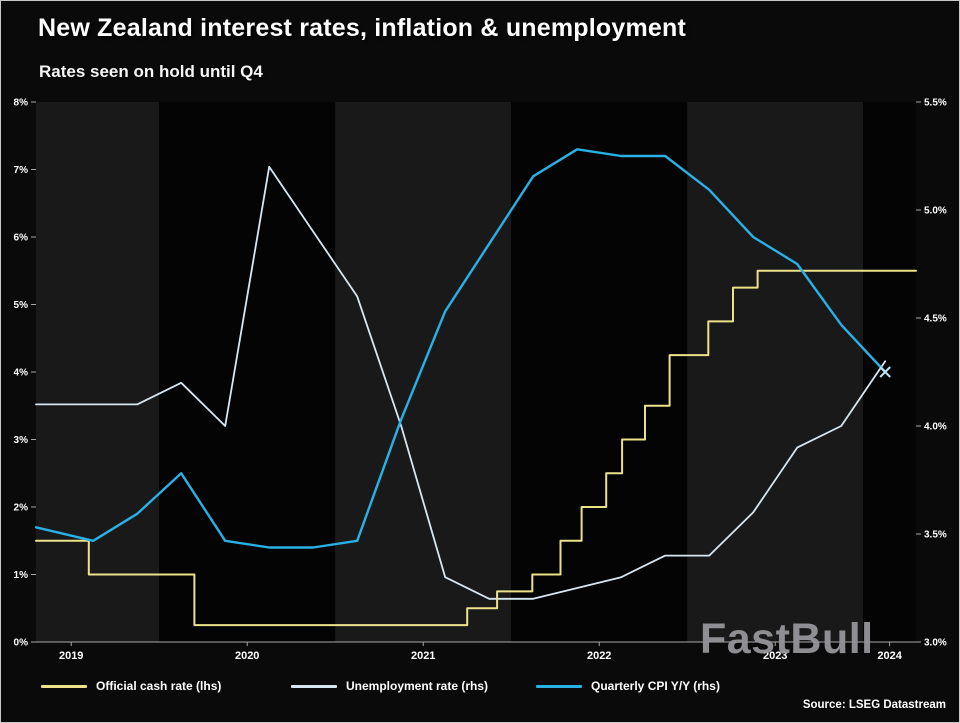  Describe the element at coordinates (935, 319) in the screenshot. I see `right-axis-tick-label: 4.5%` at that location.